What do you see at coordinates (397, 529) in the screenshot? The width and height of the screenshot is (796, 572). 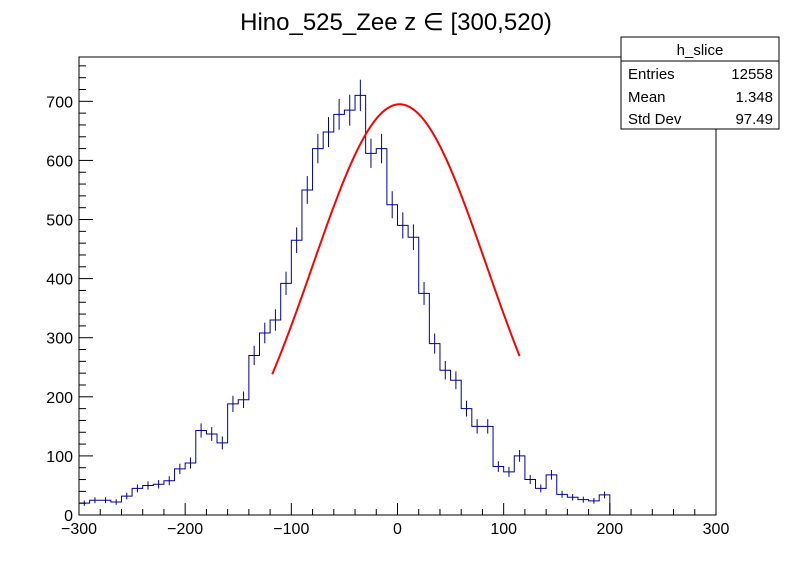 I see `x-tick-label: 0` at bounding box center [397, 529].